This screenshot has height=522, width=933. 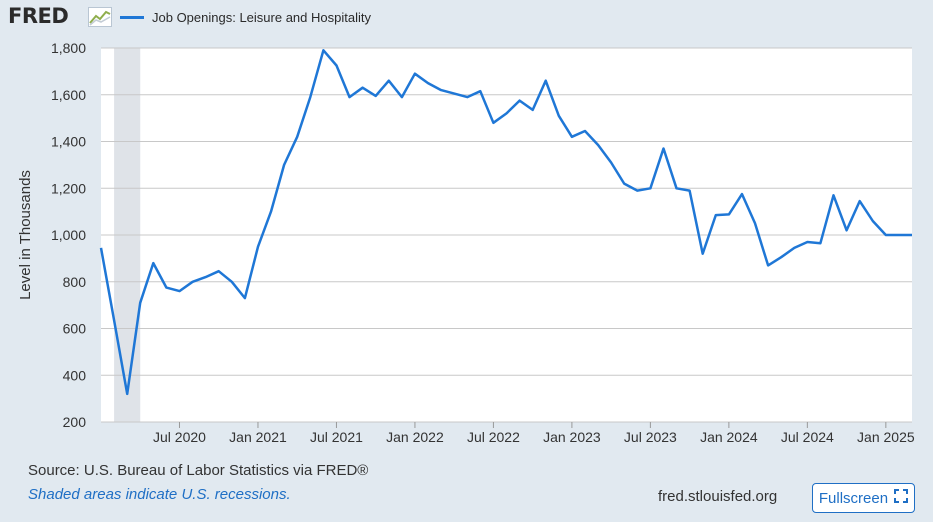 I want to click on y-tick-label: 1,600, so click(x=68, y=95).